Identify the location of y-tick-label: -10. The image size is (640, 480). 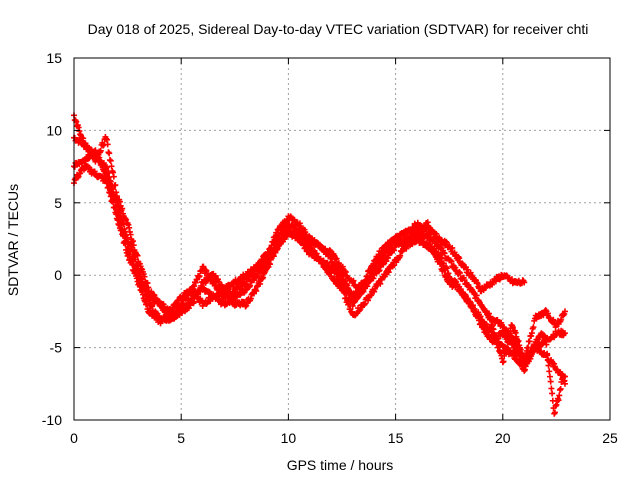
(52, 420).